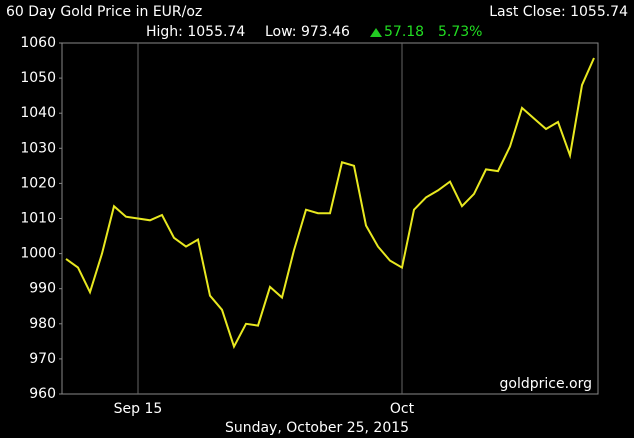 The width and height of the screenshot is (634, 438). I want to click on date: Sunday, October 25, 2015, so click(317, 428).